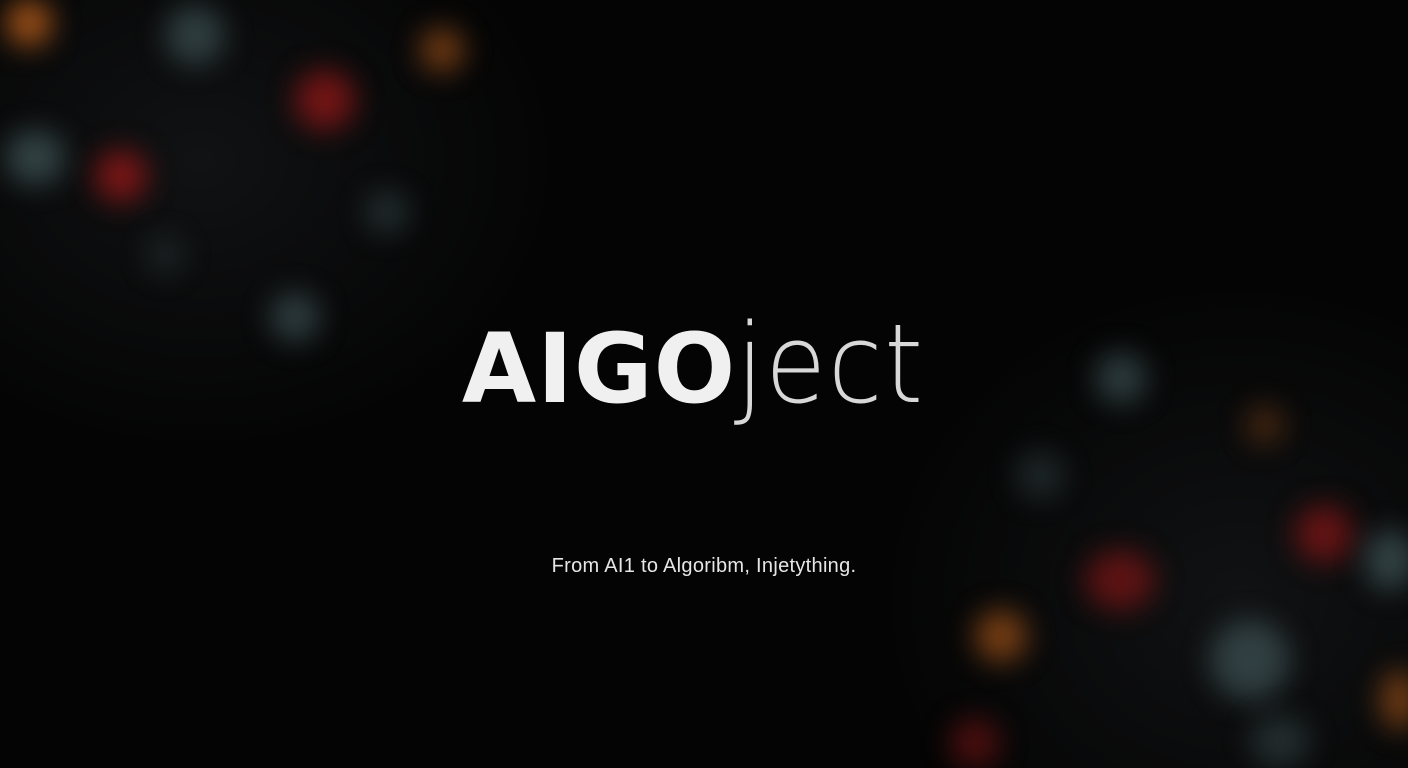 The height and width of the screenshot is (768, 1408). Describe the element at coordinates (831, 364) in the screenshot. I see `logo-light-text: ject` at that location.